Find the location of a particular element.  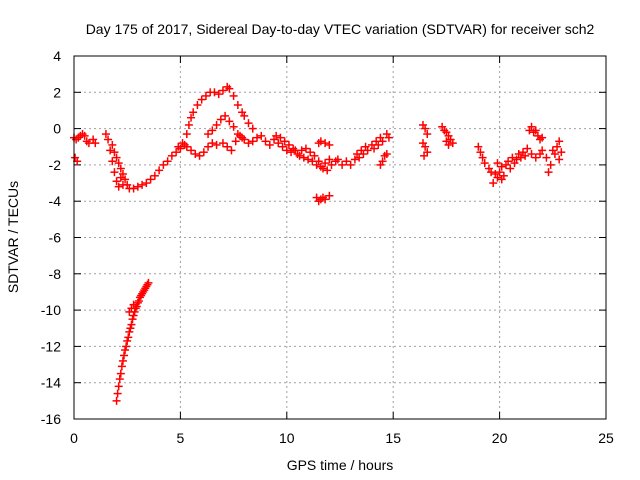

y-tick-label: -10 is located at coordinates (51, 310).